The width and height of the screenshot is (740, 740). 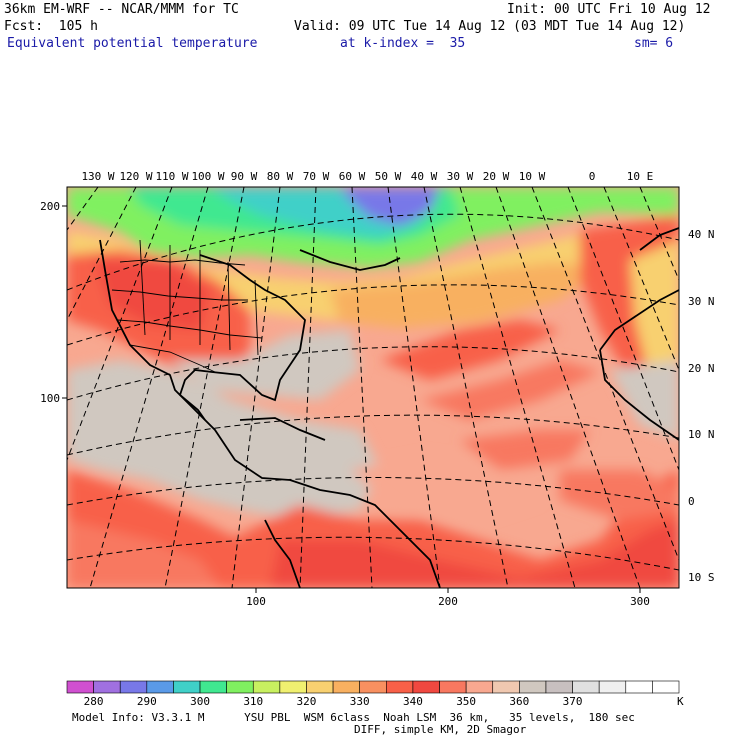 I want to click on forecast-hour: Fcst: 105 h, so click(x=51, y=26).